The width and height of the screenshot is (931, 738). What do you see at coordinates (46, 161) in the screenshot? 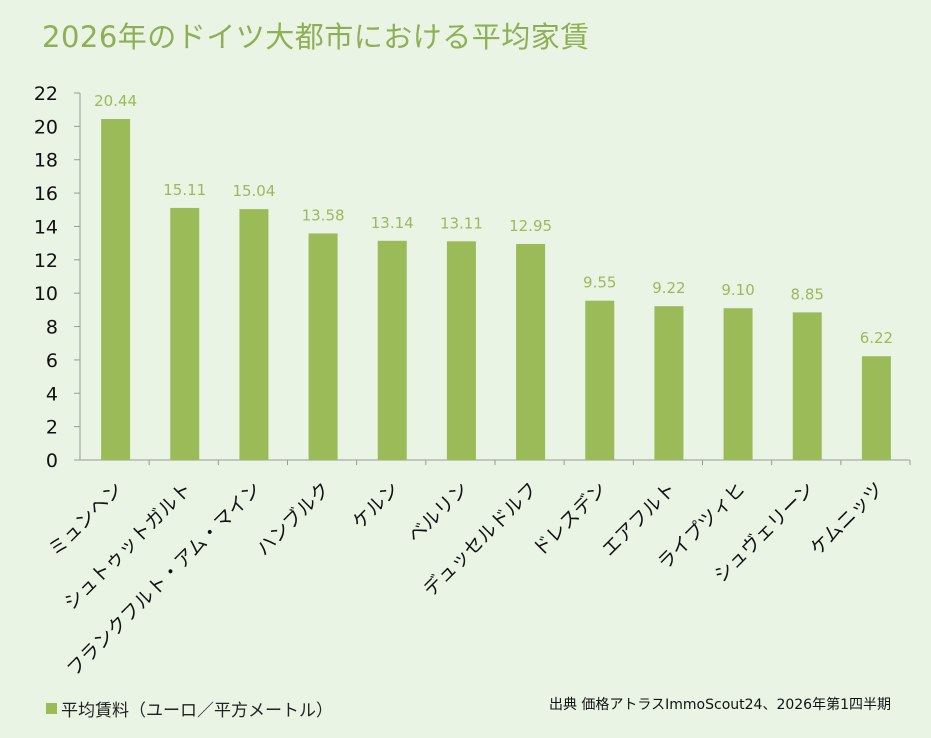
I see `y-tick-label: 18` at bounding box center [46, 161].